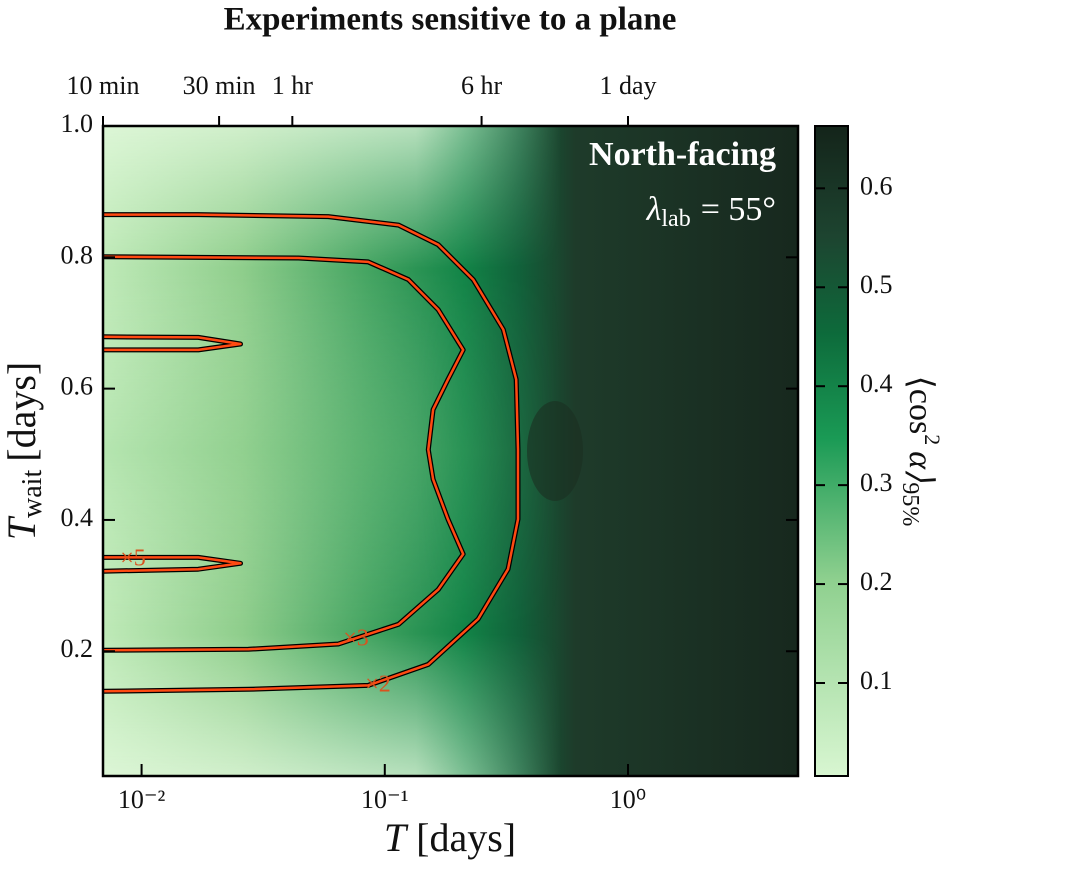  I want to click on y-label-text: [days], so click(22, 412).